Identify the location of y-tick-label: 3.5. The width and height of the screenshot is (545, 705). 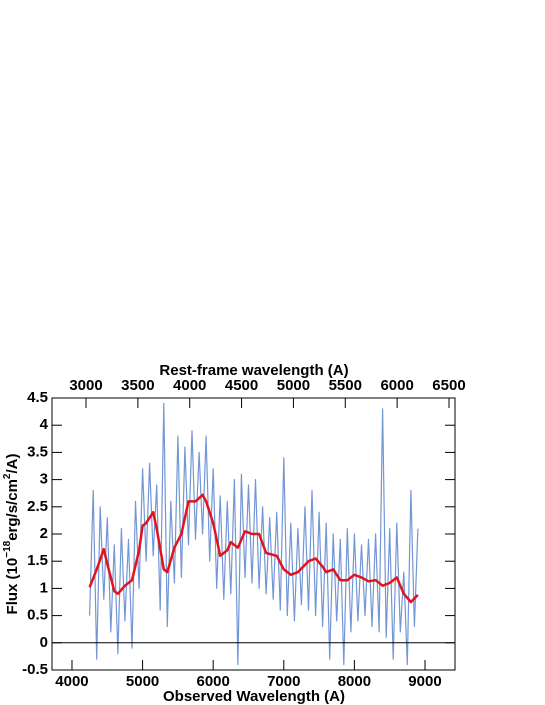
(37, 451).